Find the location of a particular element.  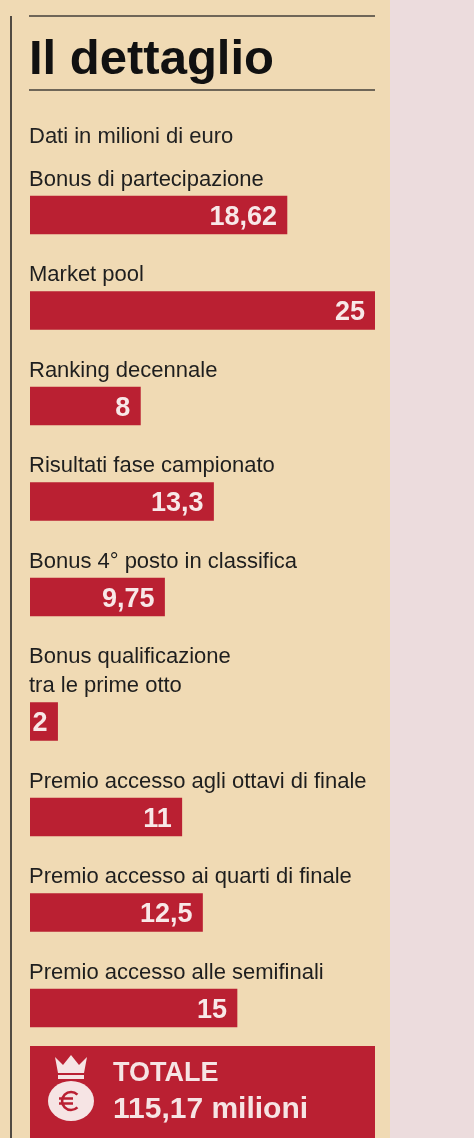

data-label: 2 is located at coordinates (40, 722).